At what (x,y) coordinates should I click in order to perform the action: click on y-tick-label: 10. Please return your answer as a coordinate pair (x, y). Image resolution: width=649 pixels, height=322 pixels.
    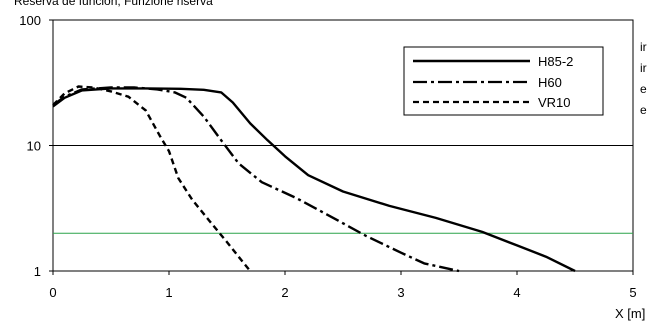
    Looking at the image, I should click on (34, 146).